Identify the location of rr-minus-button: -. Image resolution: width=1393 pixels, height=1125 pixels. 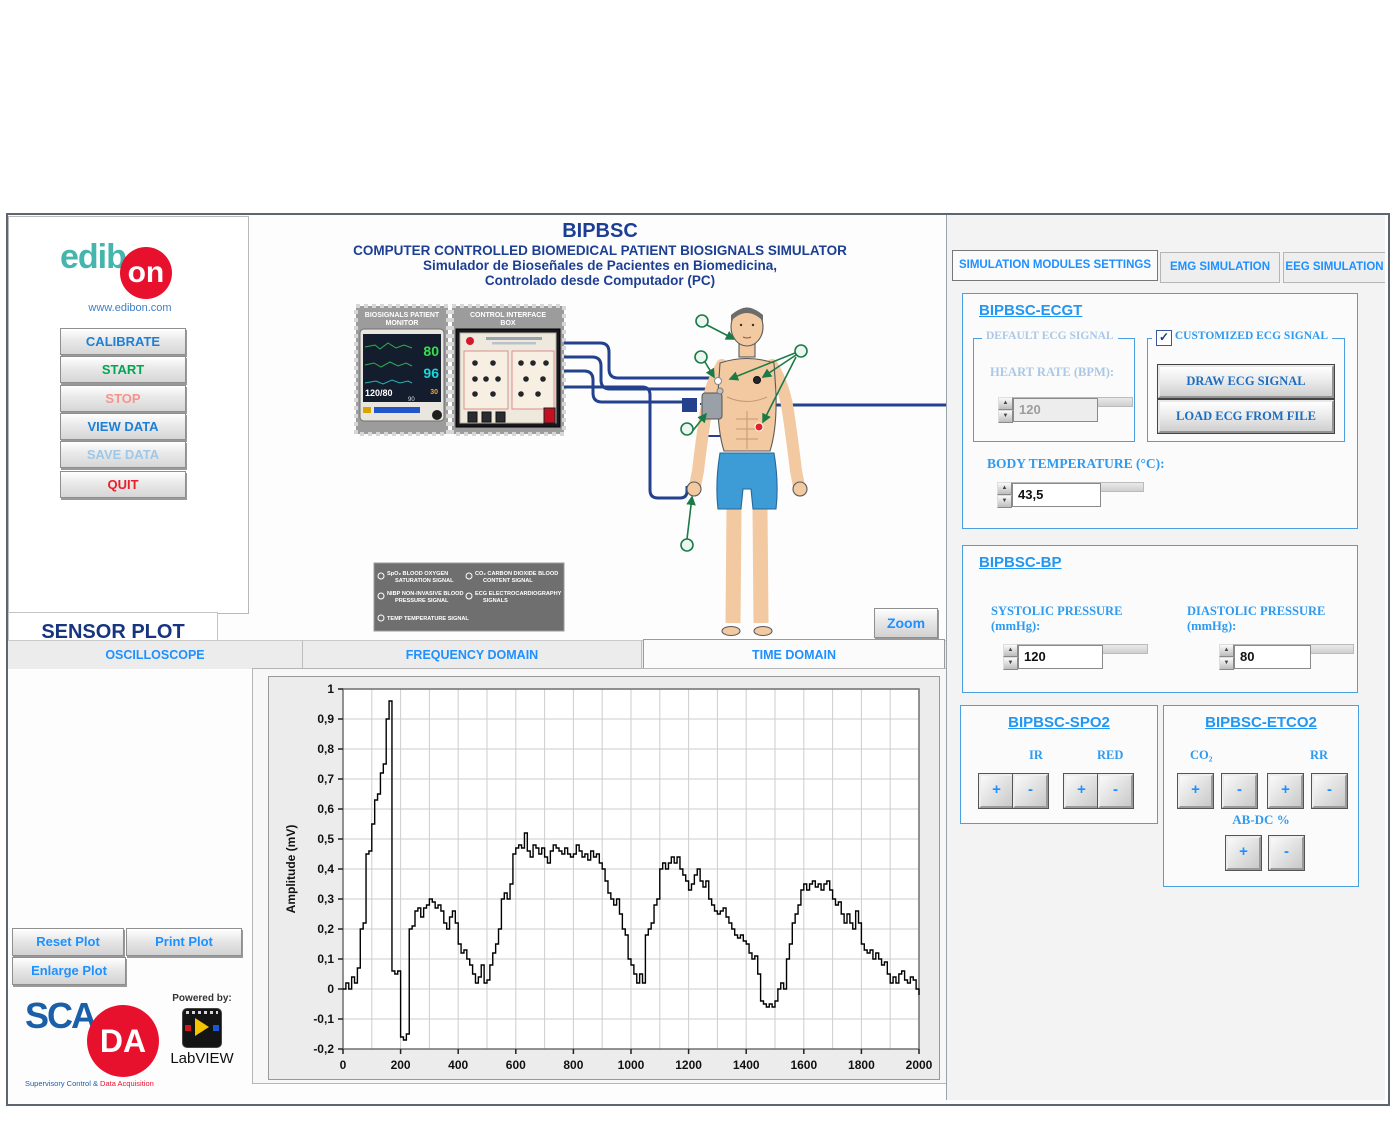
(1329, 791).